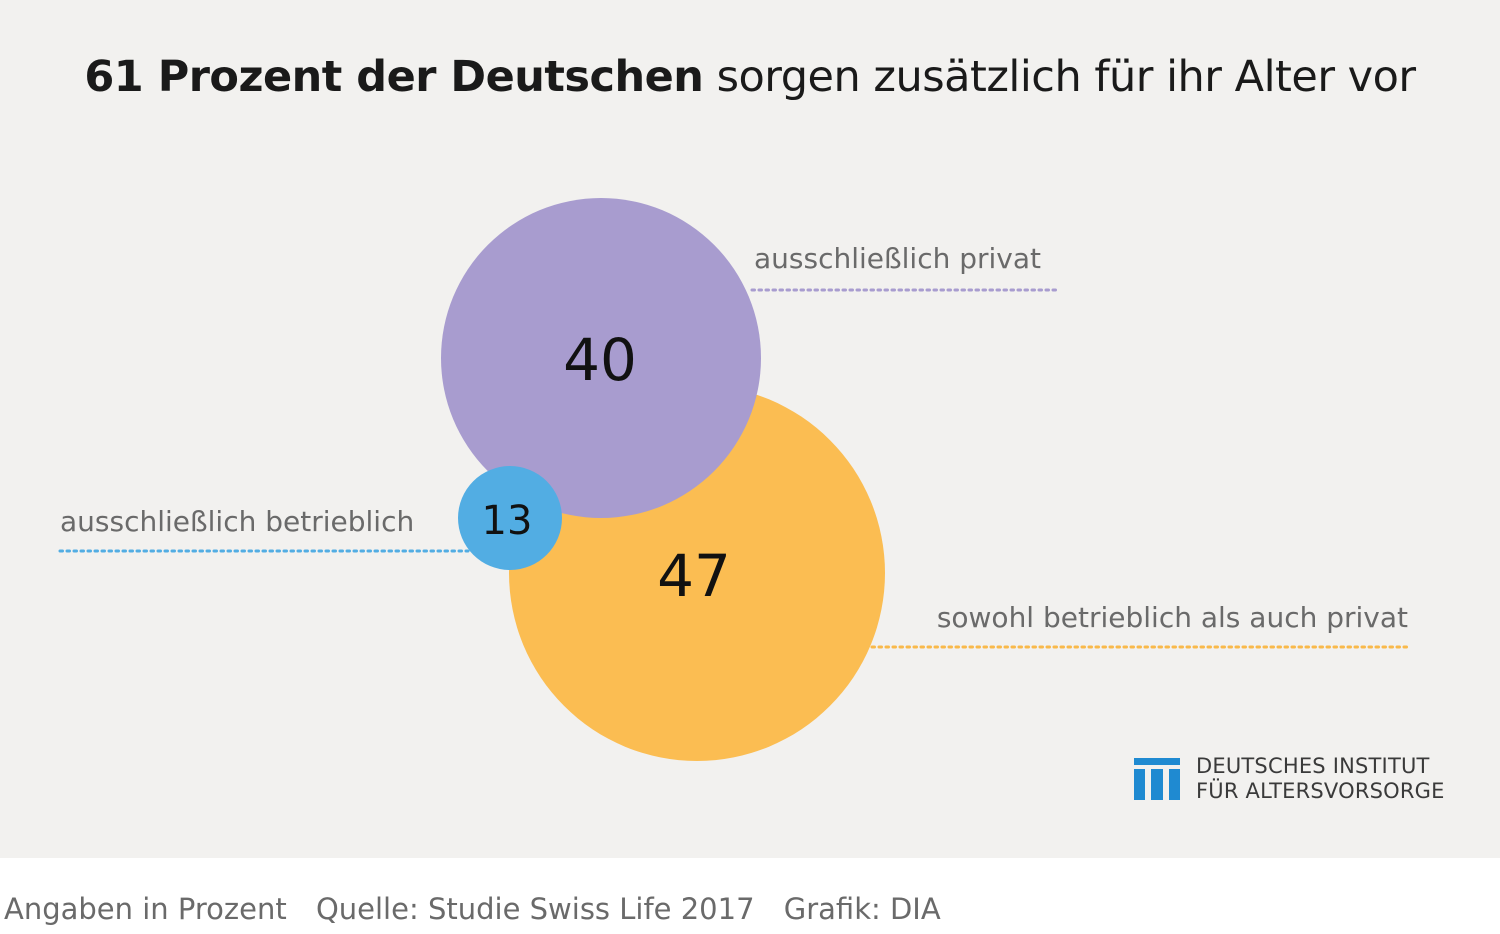 This screenshot has width=1500, height=934. I want to click on title-rest: sorgen zusätzlich für ihr Alter vor, so click(1066, 77).